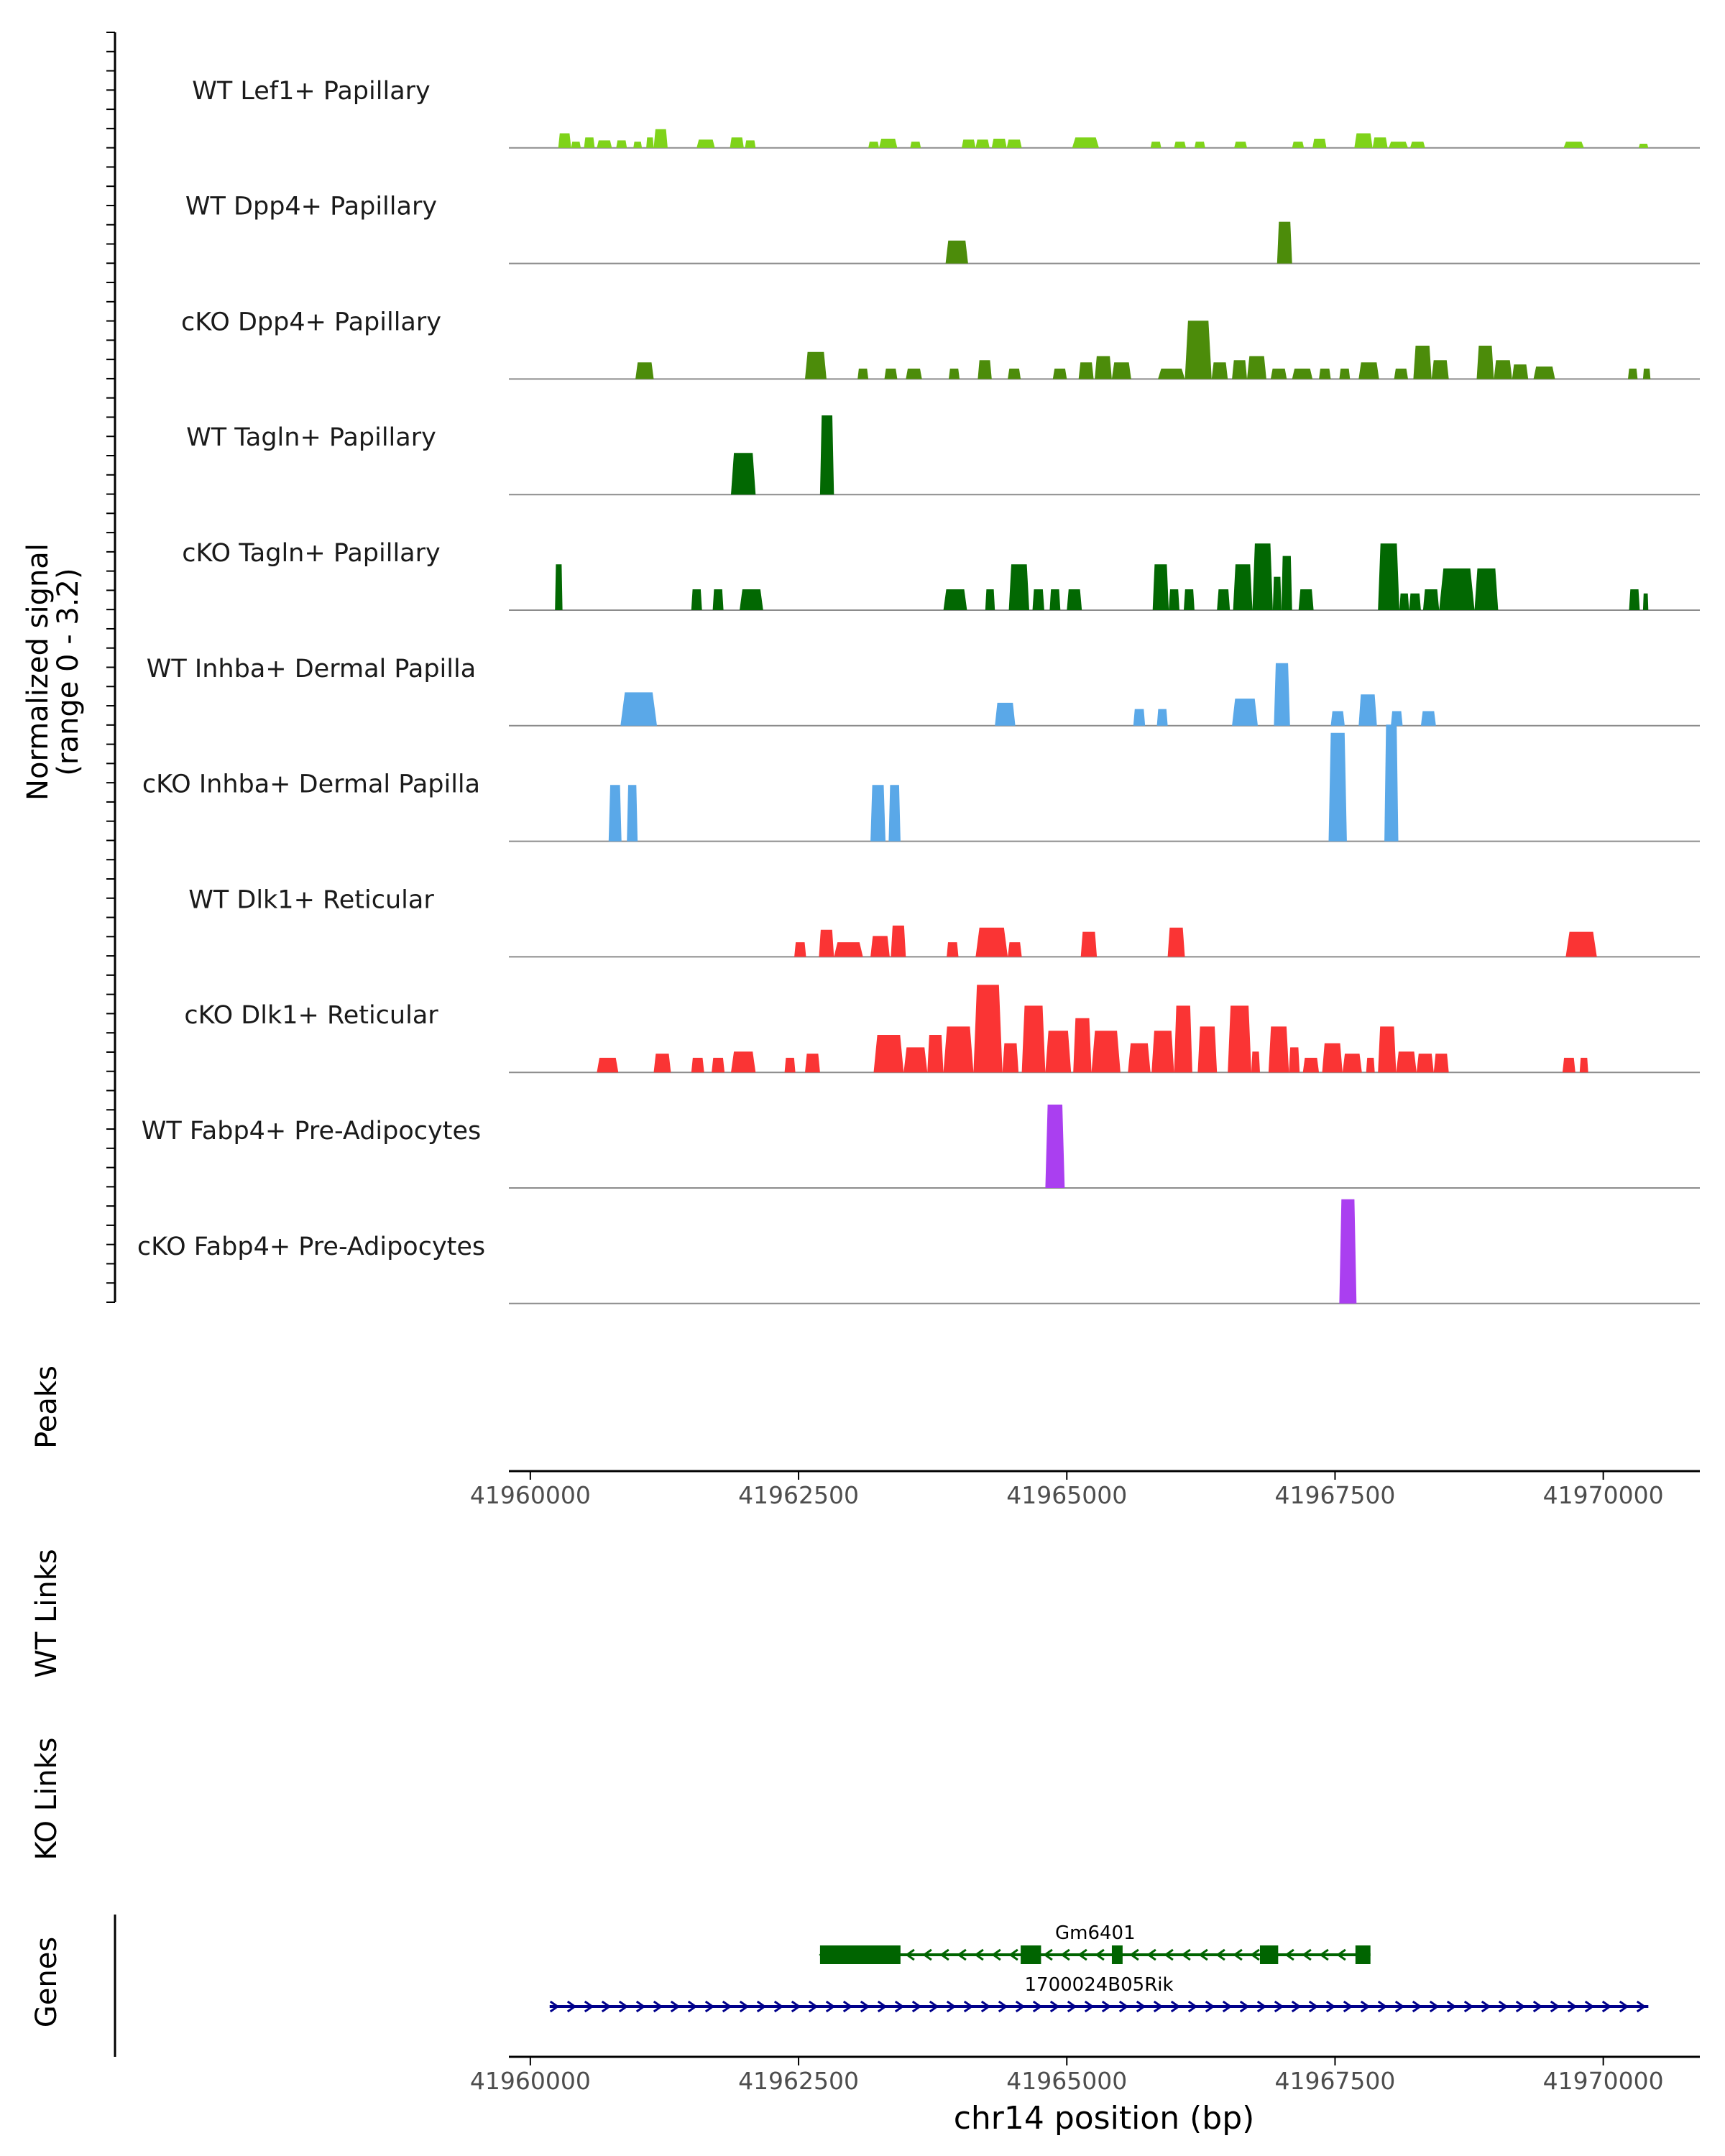 Image resolution: width=1725 pixels, height=2156 pixels. What do you see at coordinates (1099, 1985) in the screenshot?
I see `gene-name: 1700024B05Rik` at bounding box center [1099, 1985].